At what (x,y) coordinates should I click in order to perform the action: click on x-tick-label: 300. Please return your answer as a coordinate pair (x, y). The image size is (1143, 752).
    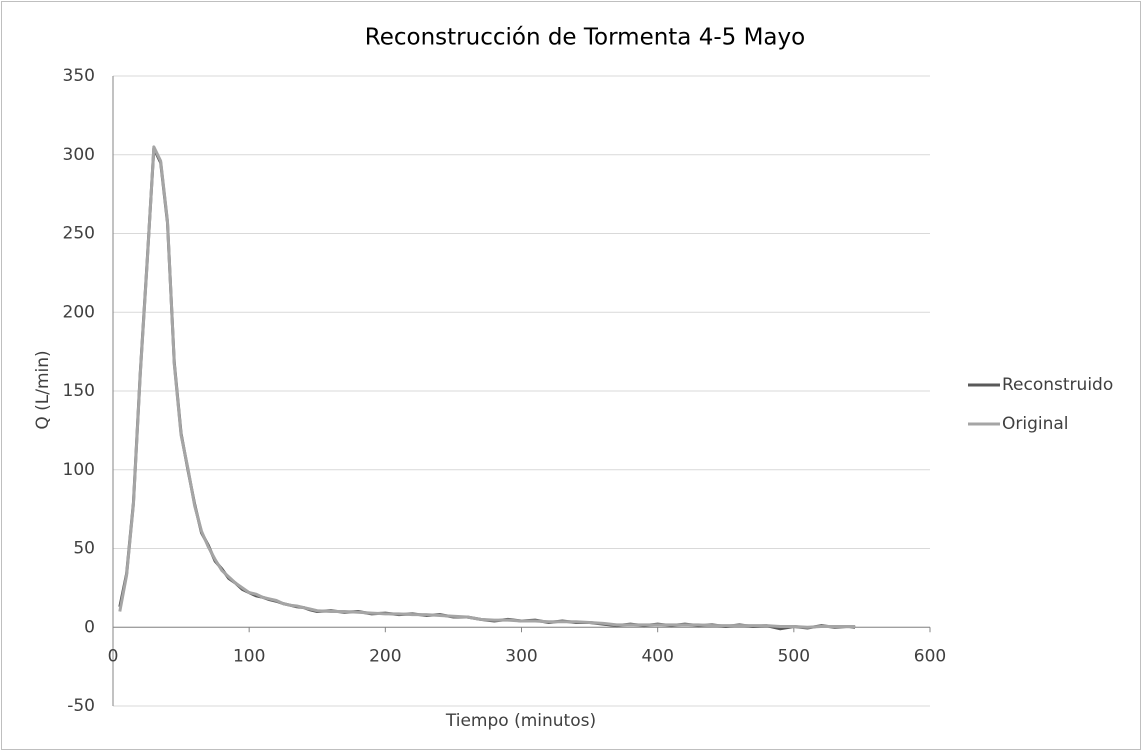
    Looking at the image, I should click on (521, 656).